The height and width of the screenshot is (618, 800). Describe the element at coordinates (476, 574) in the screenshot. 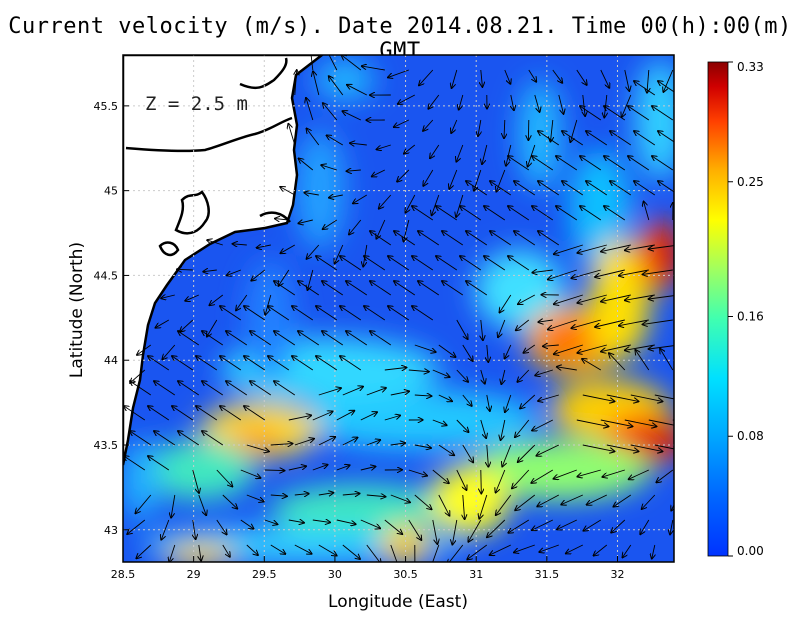

I see `x-tick-label: 31` at that location.